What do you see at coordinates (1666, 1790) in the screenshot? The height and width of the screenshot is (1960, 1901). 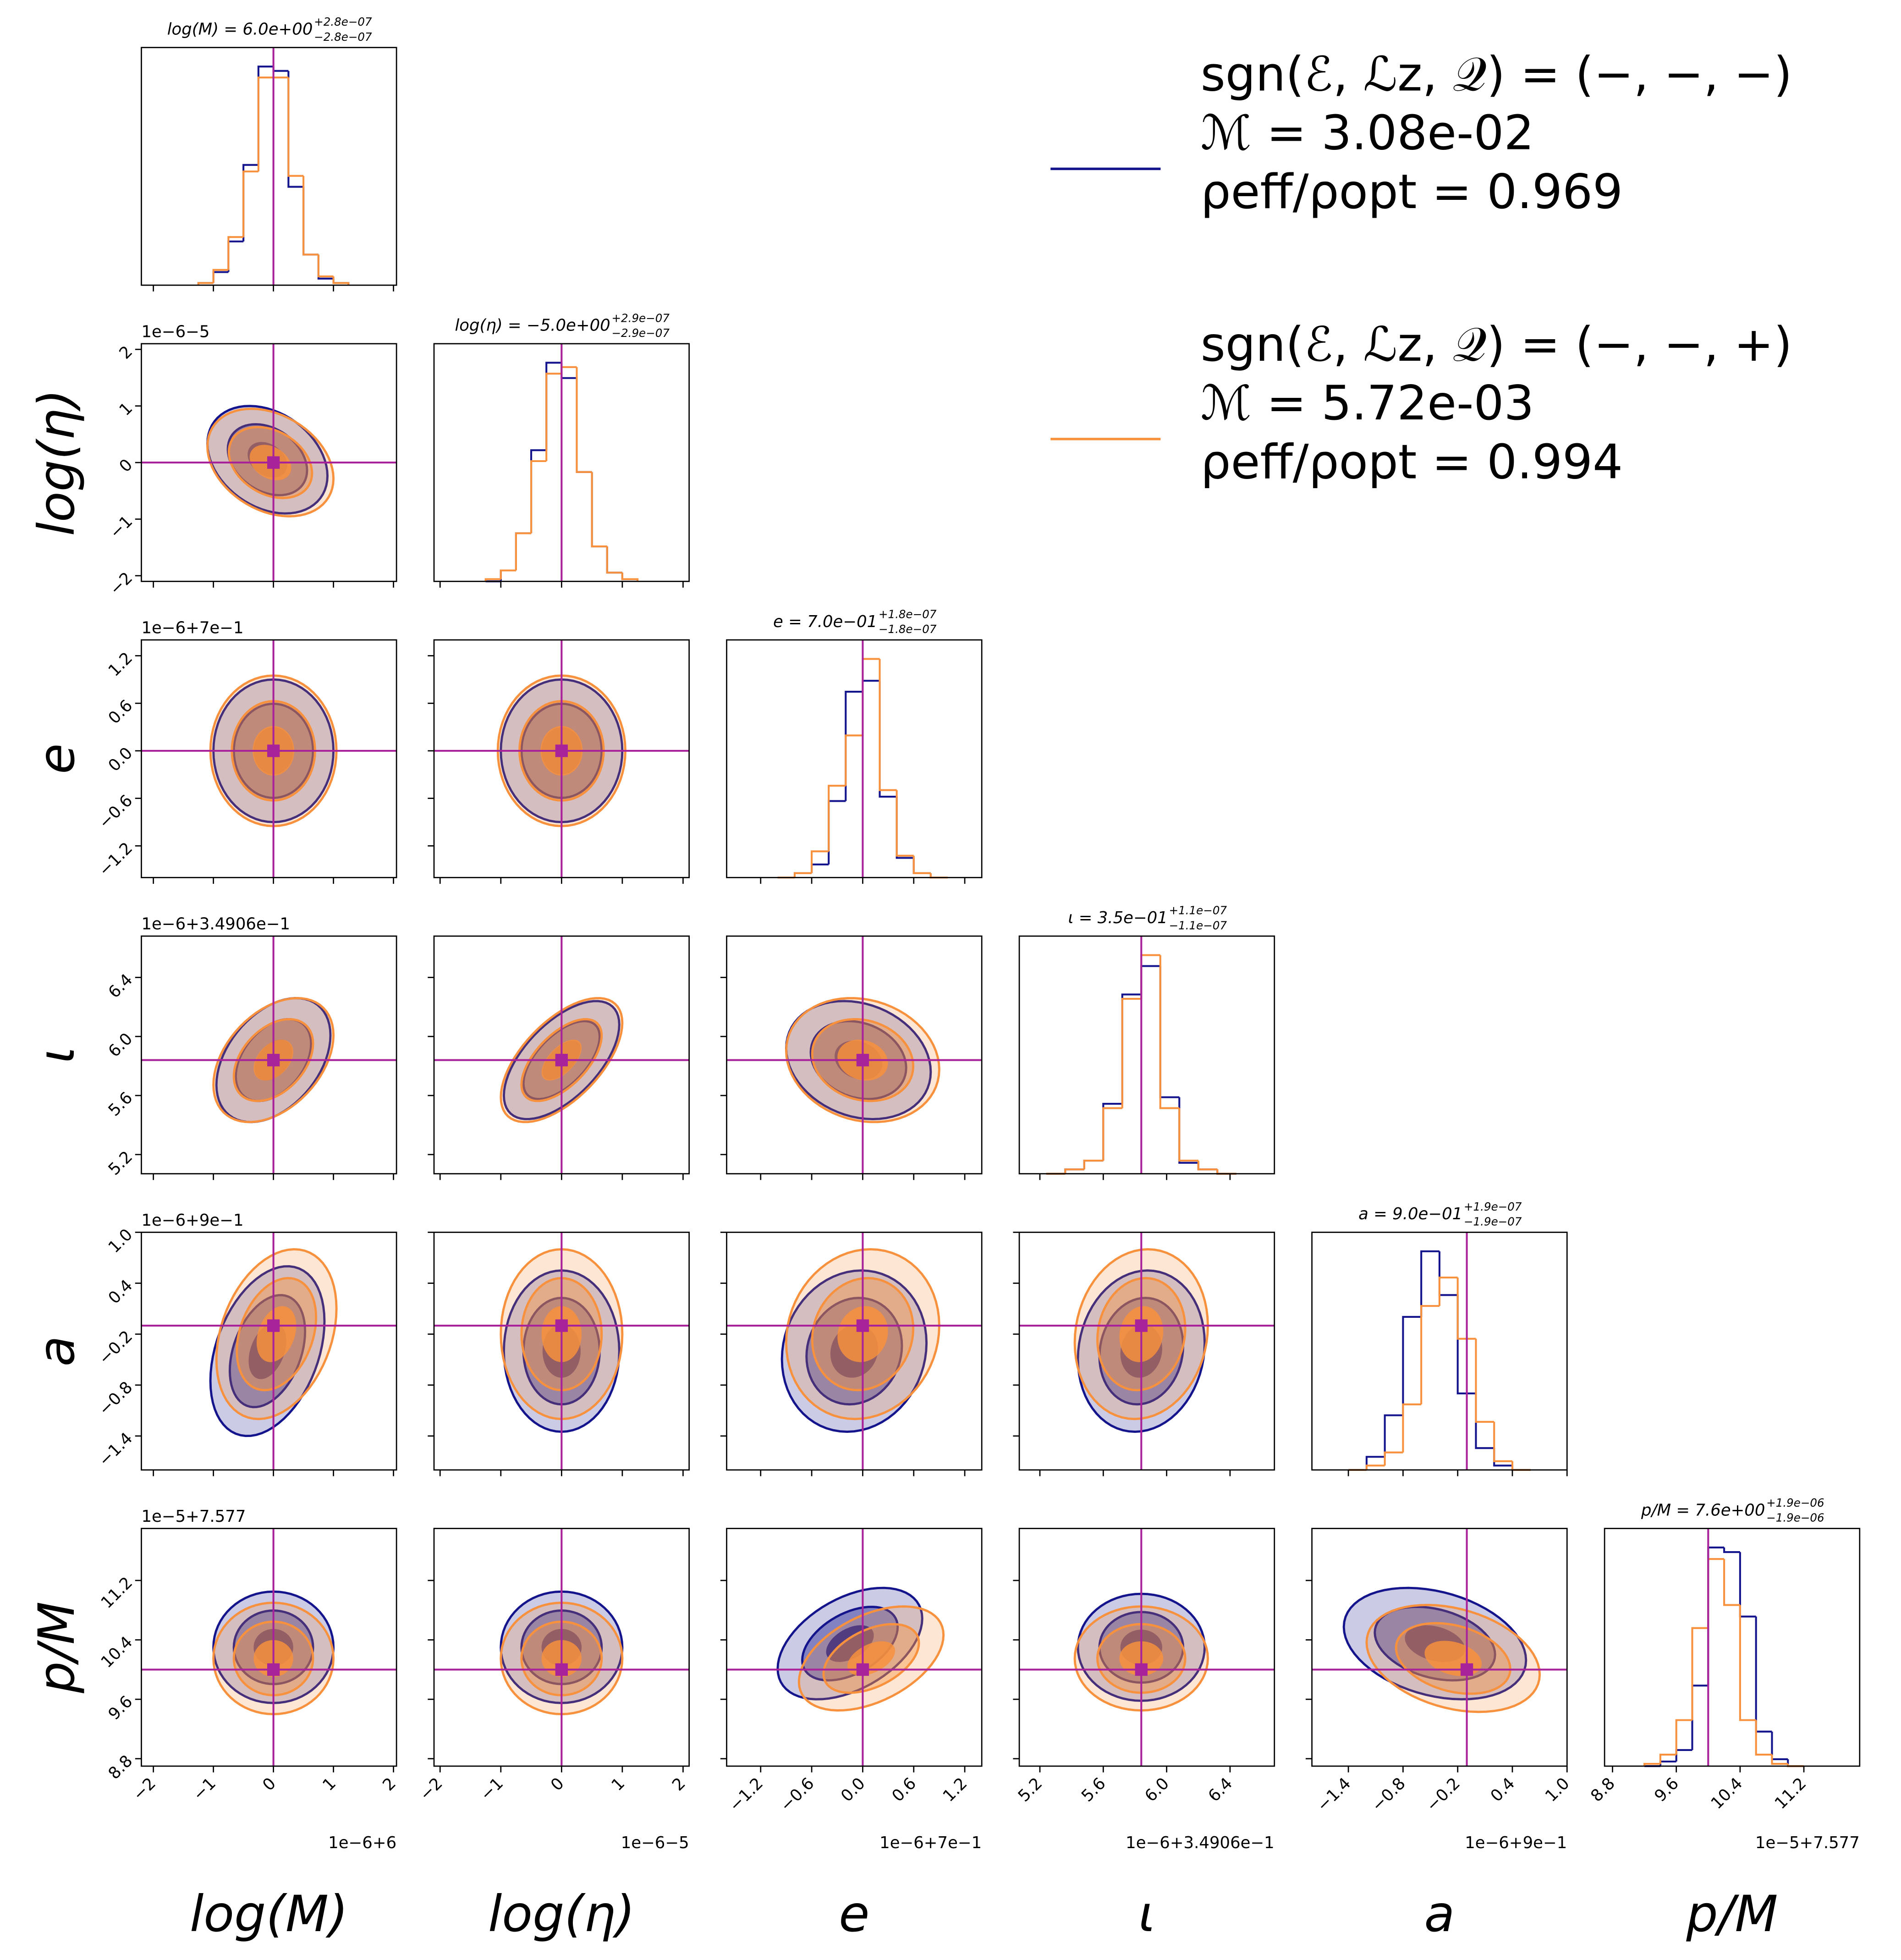 I see `x-tick-label: 9.6` at bounding box center [1666, 1790].